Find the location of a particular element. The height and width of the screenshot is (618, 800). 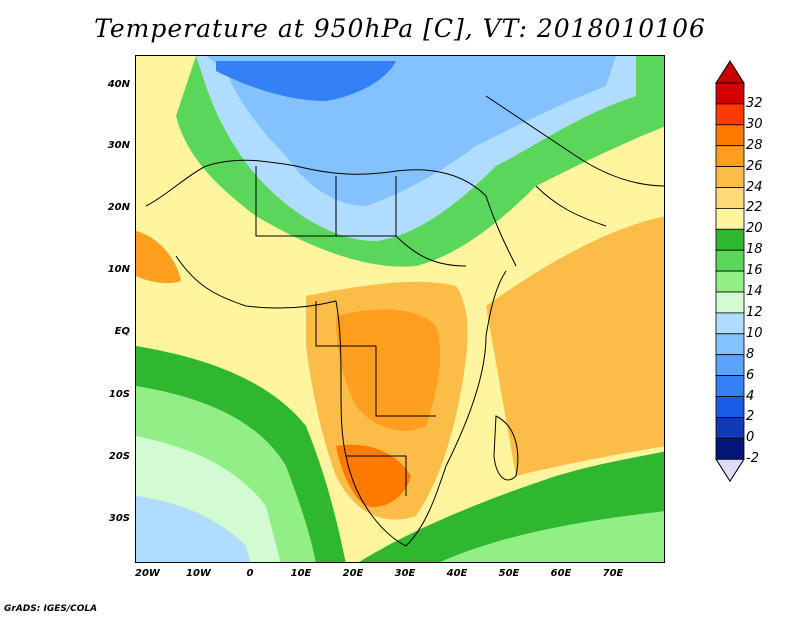

lat-tick-label: 30S is located at coordinates (119, 518).